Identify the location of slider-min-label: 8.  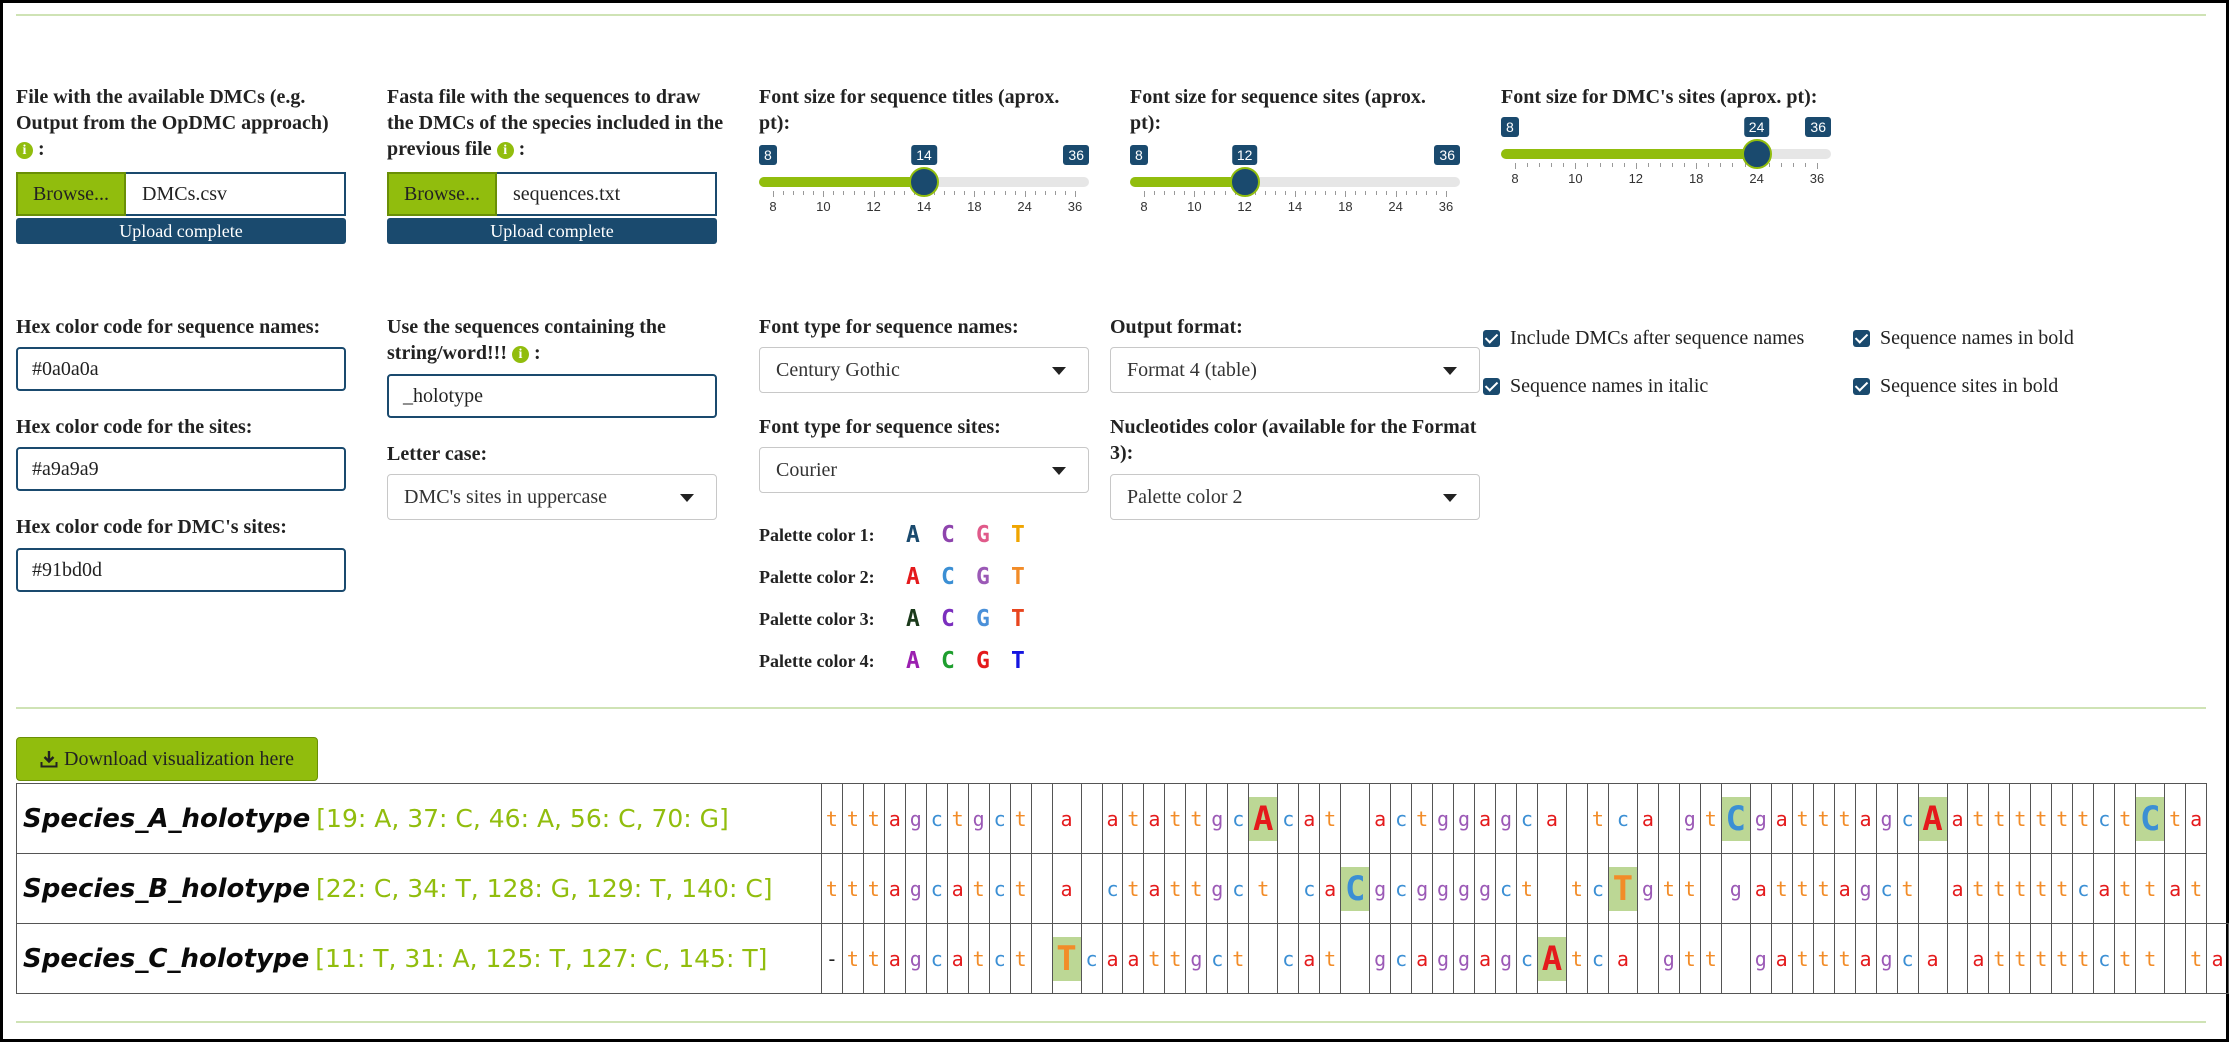
(768, 155).